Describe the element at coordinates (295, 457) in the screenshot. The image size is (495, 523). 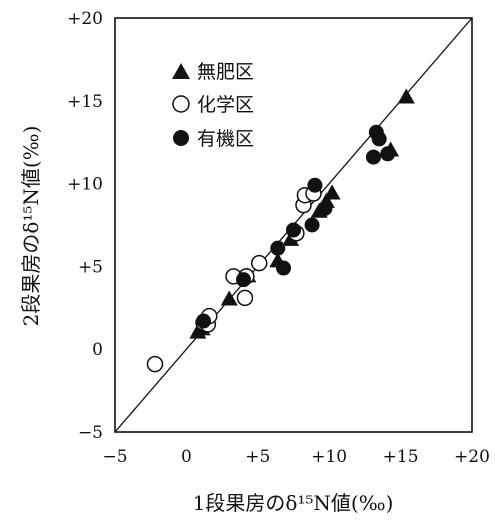
I see `x-axis-ticks: −5 0 +5 +10 +15 +20` at that location.